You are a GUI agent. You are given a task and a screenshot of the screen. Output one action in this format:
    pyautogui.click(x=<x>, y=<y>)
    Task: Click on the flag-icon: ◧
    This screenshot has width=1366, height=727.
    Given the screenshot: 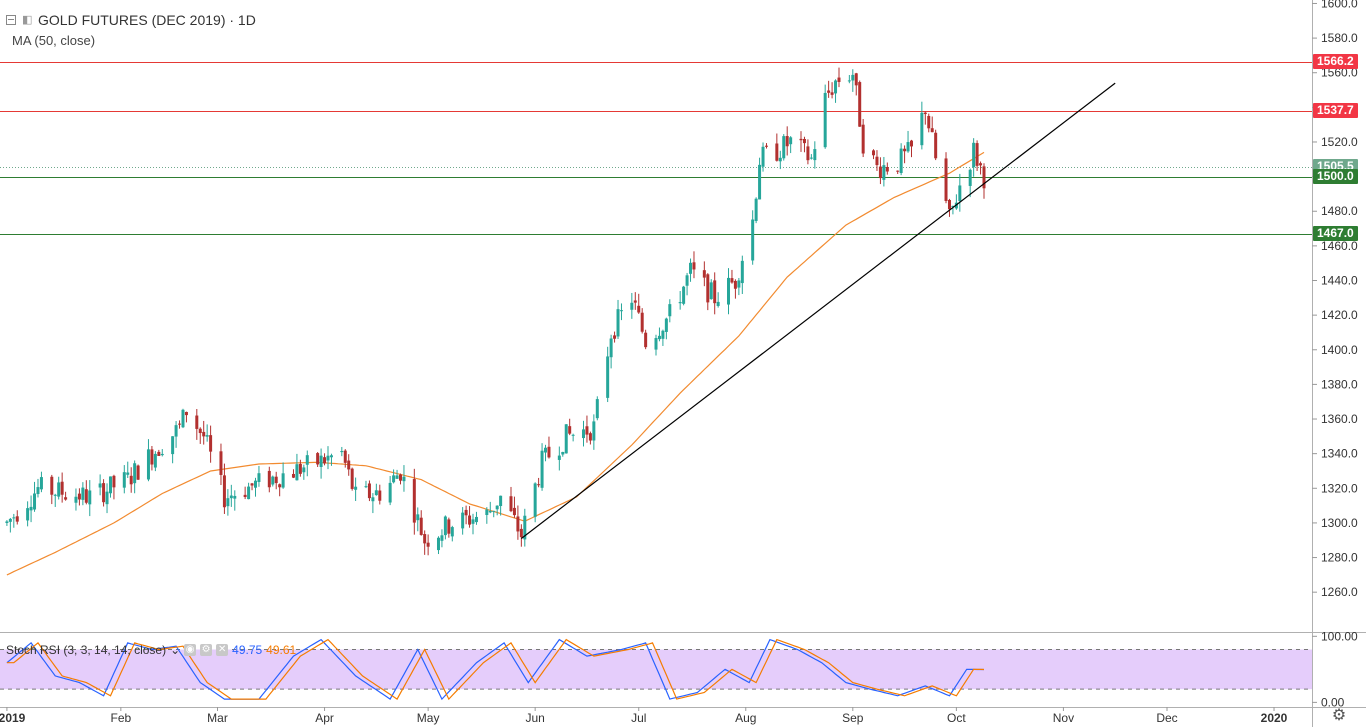 What is the action you would take?
    pyautogui.click(x=27, y=20)
    